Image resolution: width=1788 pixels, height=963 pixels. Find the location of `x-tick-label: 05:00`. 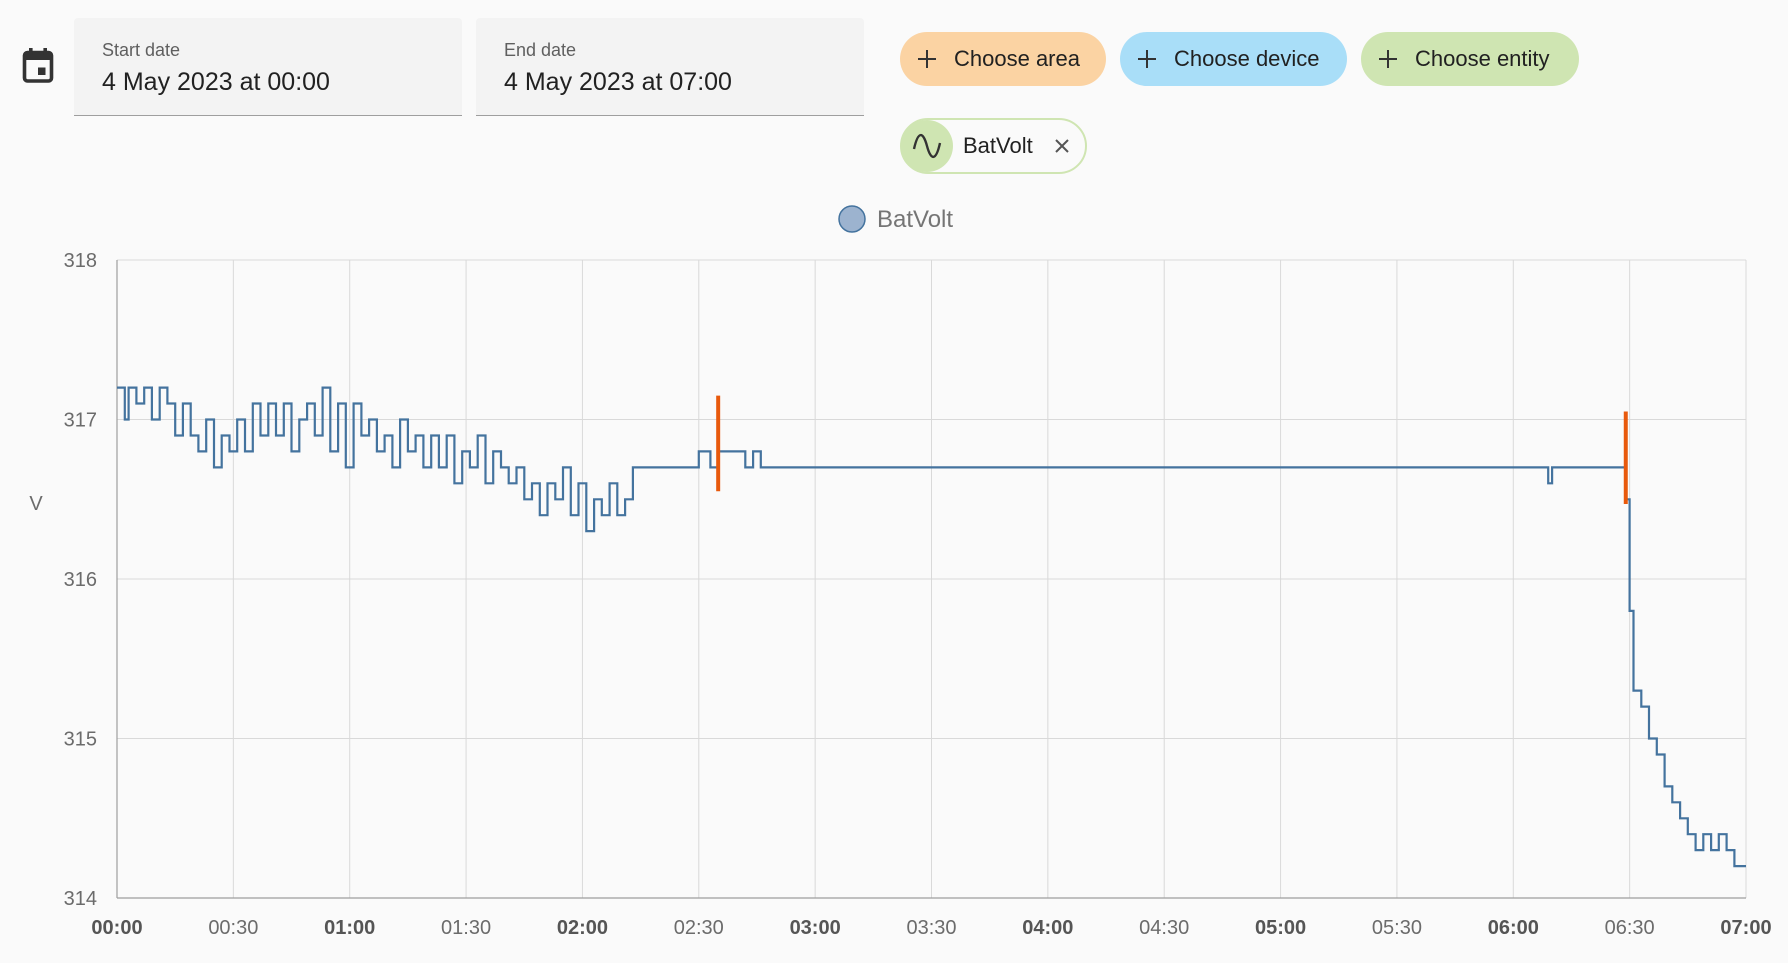

x-tick-label: 05:00 is located at coordinates (1280, 928).